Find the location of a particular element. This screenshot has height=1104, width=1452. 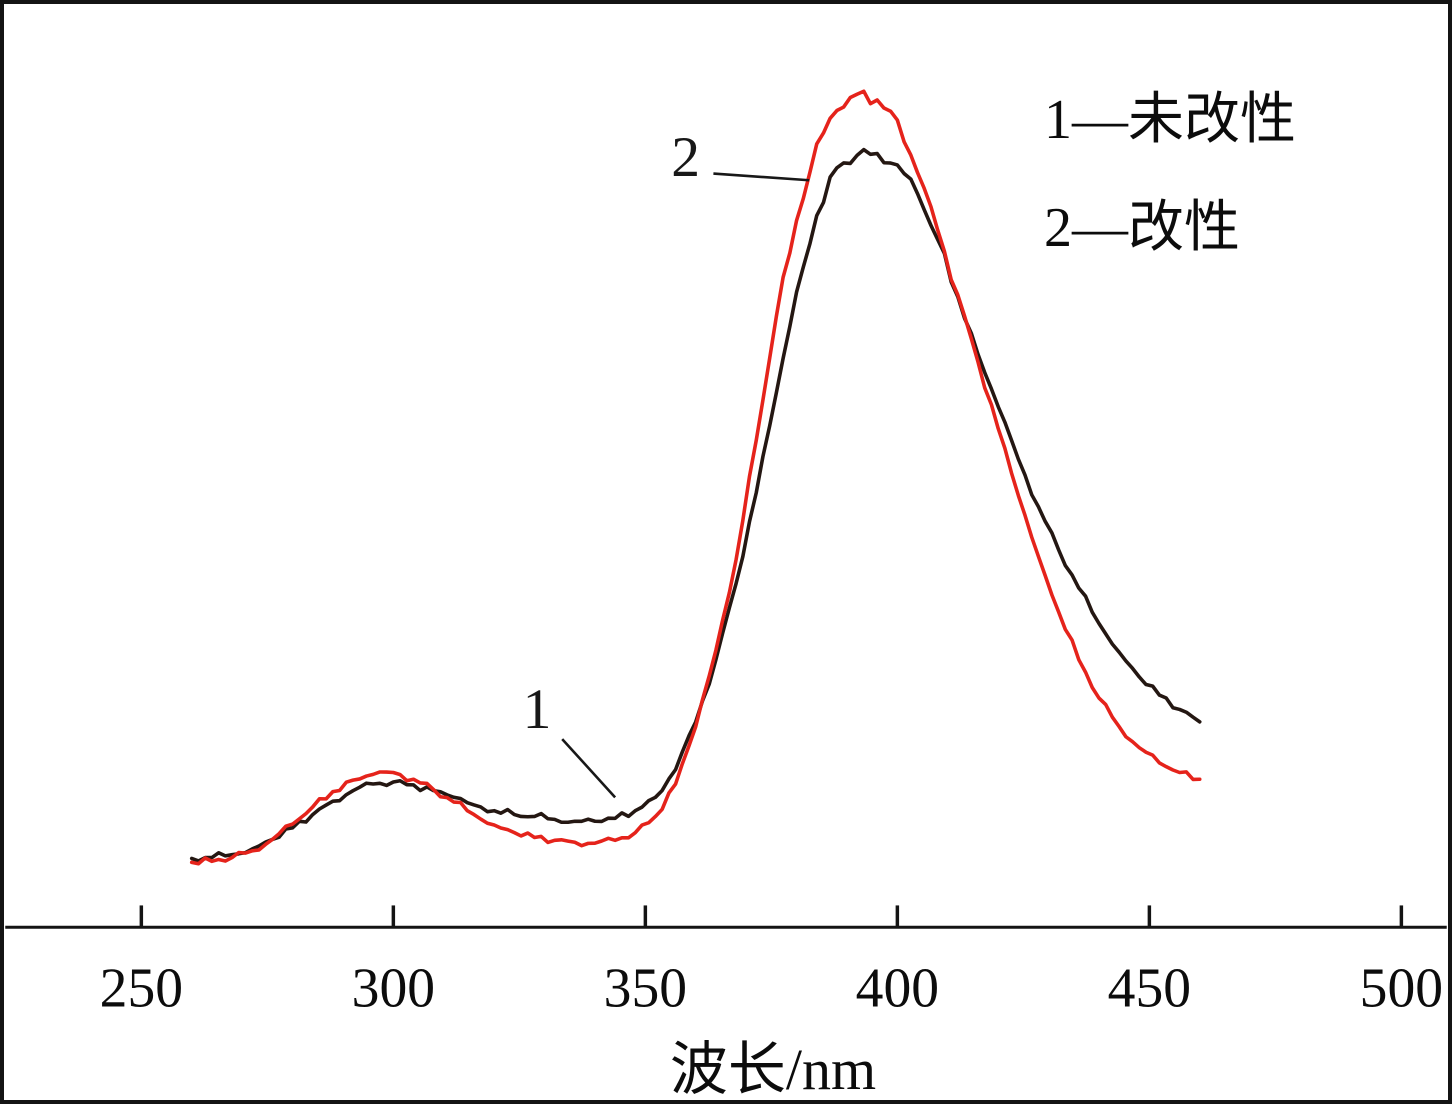

x-tick-label: 500 is located at coordinates (1401, 989).